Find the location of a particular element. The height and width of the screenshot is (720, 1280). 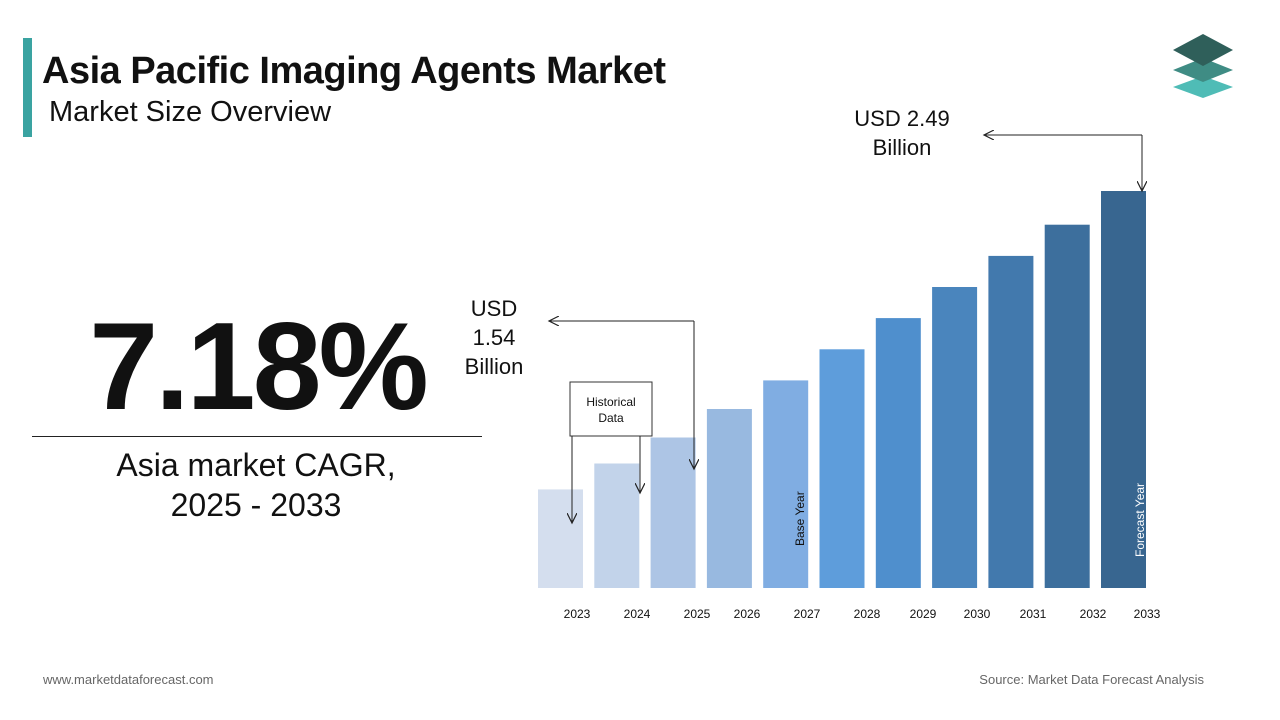

historical-data-box is located at coordinates (611, 409).